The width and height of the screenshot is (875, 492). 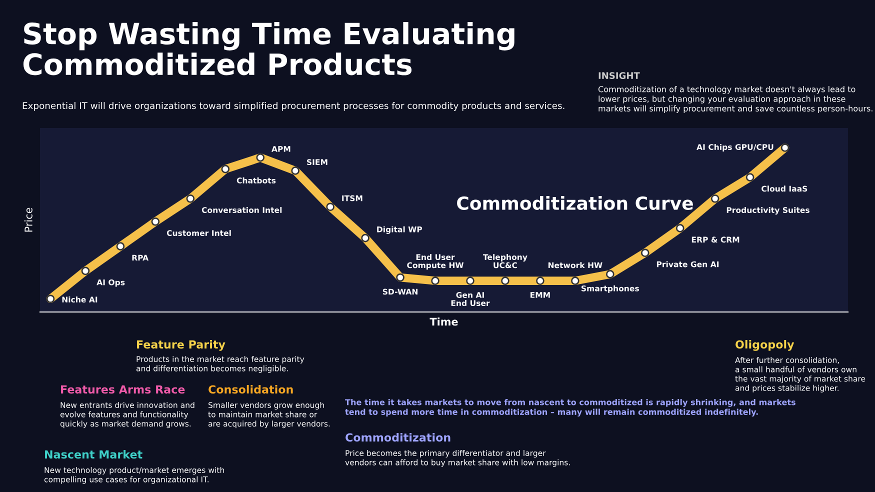 What do you see at coordinates (181, 345) in the screenshot?
I see `text: Feature Parity` at bounding box center [181, 345].